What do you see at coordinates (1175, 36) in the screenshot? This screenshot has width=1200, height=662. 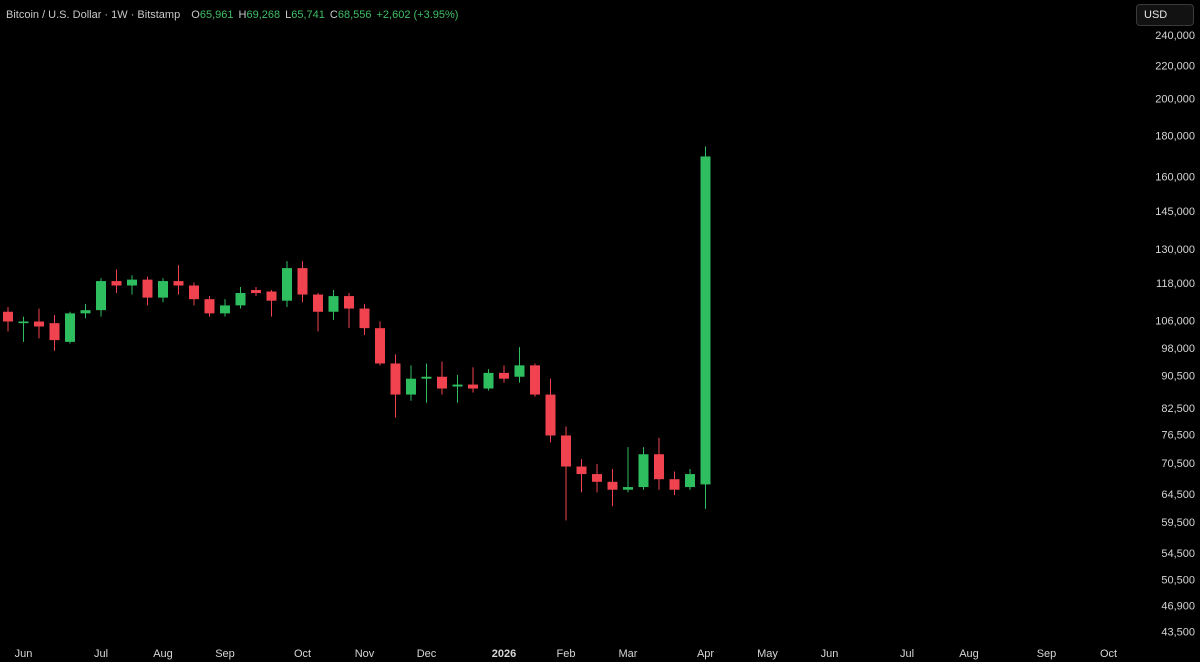 I see `y-tick-label: 240,000` at bounding box center [1175, 36].